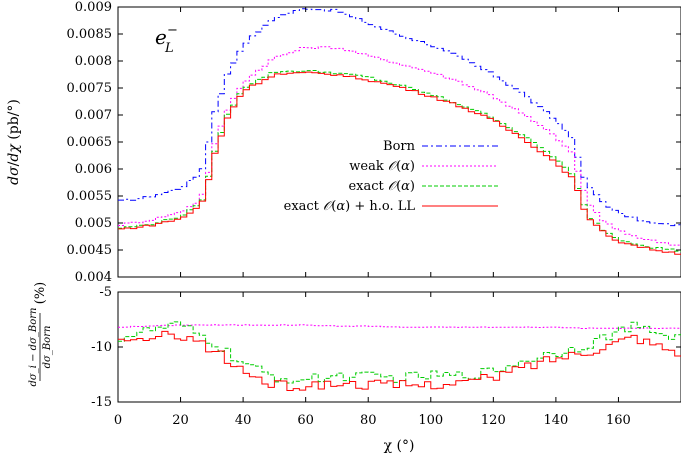  What do you see at coordinates (382, 166) in the screenshot?
I see `legend-label-weak: weak 𝒪(α)` at bounding box center [382, 166].